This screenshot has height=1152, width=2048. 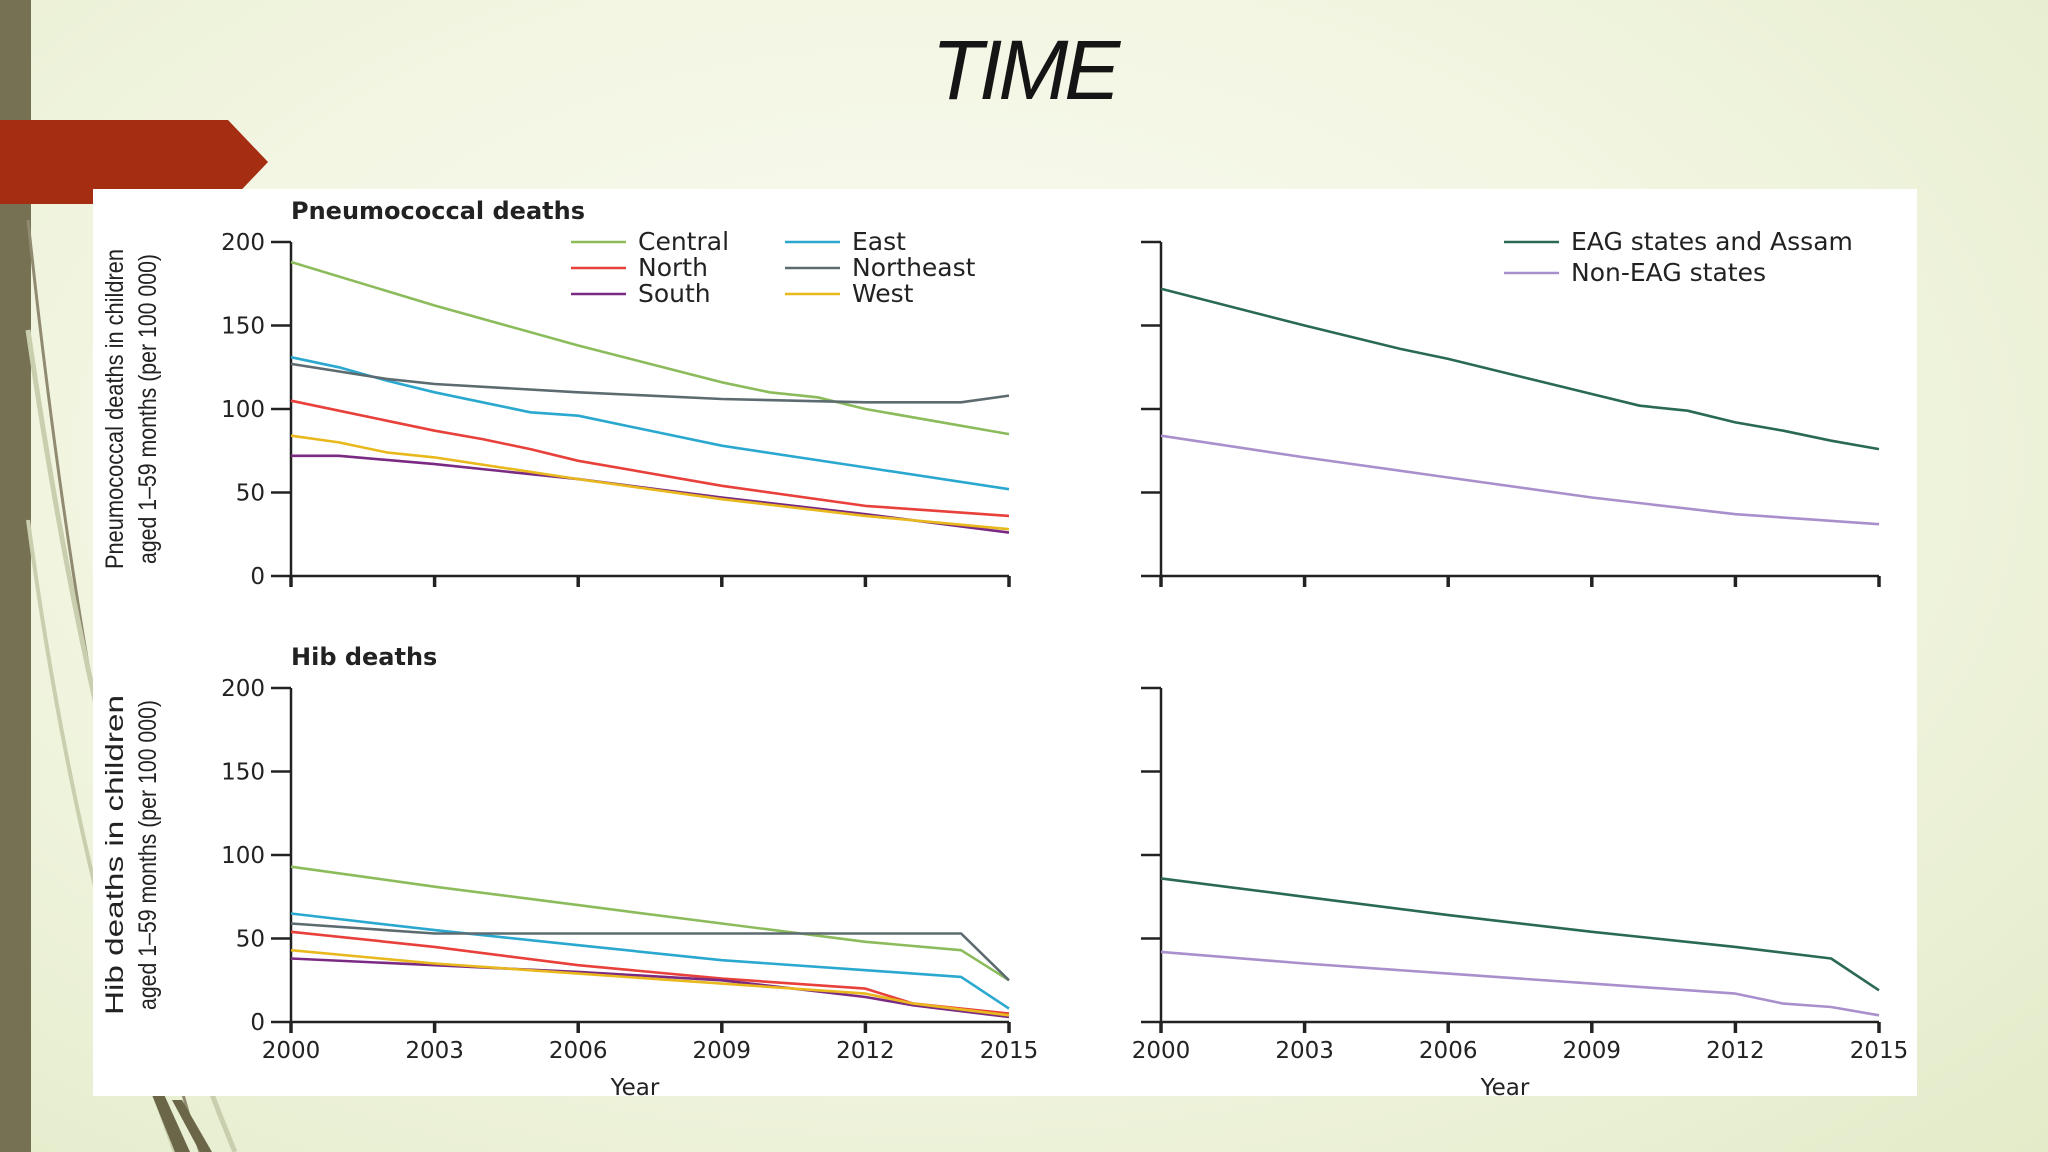 I want to click on legend-label: East, so click(x=879, y=241).